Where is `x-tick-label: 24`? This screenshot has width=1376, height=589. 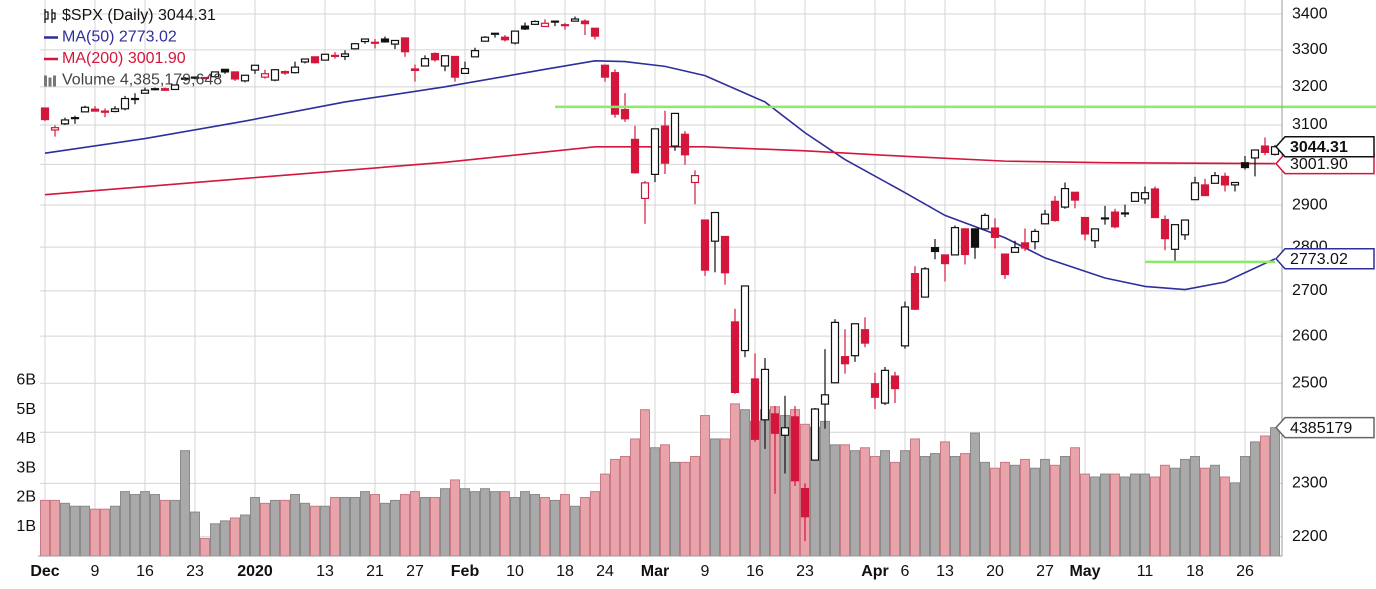
x-tick-label: 24 is located at coordinates (605, 571).